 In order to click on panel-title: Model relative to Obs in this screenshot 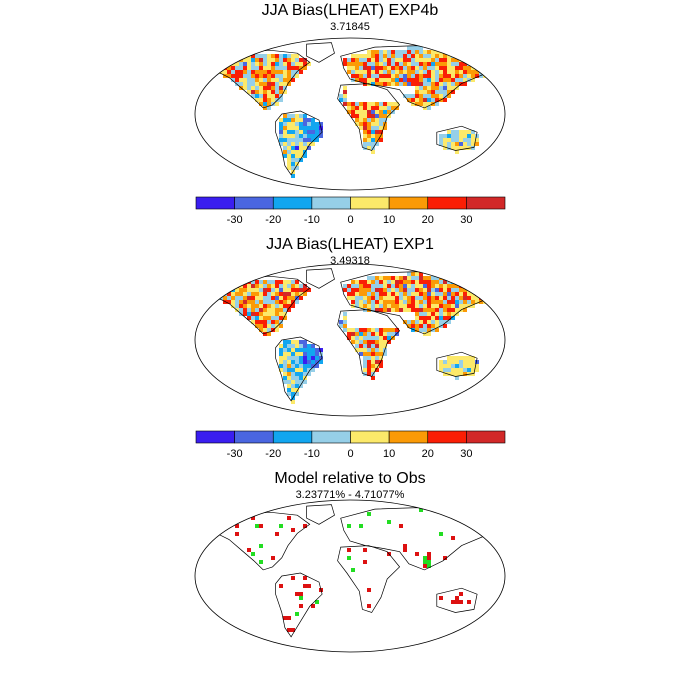, I will do `click(350, 478)`.